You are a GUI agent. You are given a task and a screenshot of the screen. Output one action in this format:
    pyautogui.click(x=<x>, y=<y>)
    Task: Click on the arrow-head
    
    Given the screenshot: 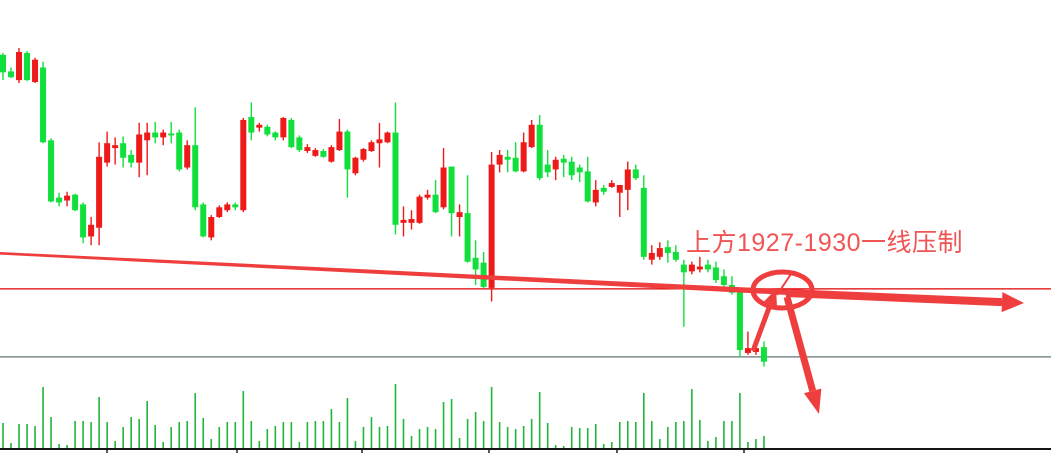 What is the action you would take?
    pyautogui.click(x=1012, y=302)
    